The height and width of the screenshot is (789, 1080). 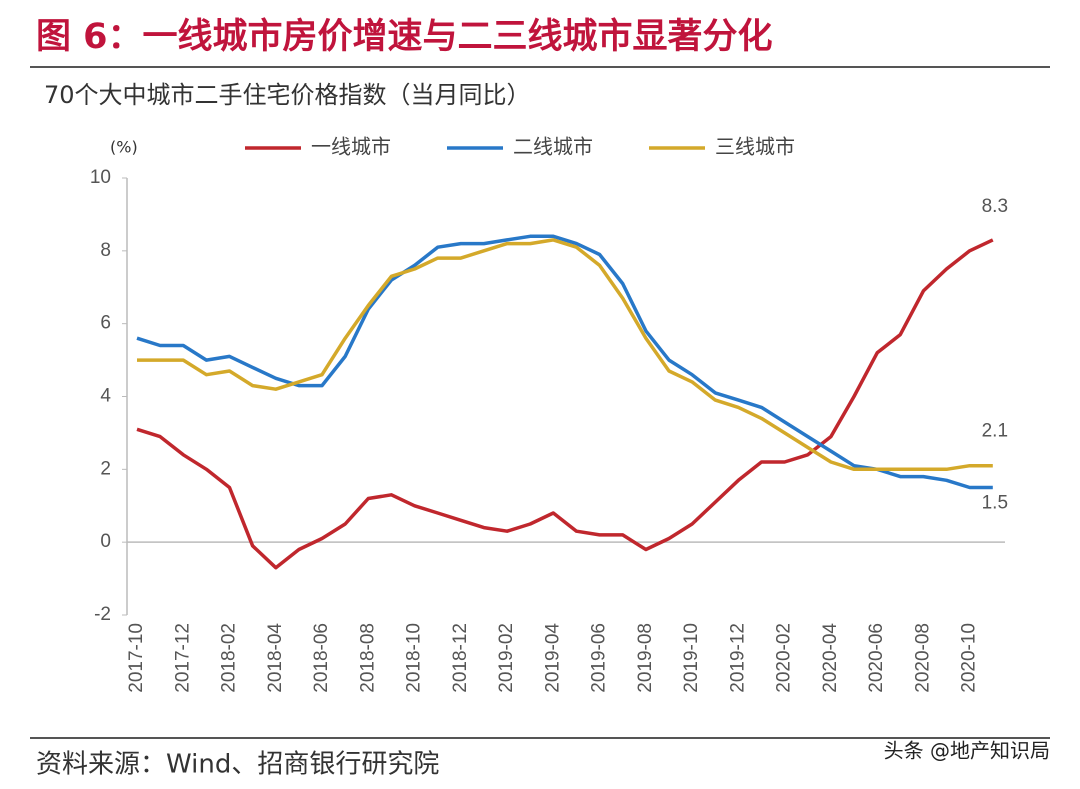 What do you see at coordinates (351, 147) in the screenshot?
I see `legend-label: 一线城市` at bounding box center [351, 147].